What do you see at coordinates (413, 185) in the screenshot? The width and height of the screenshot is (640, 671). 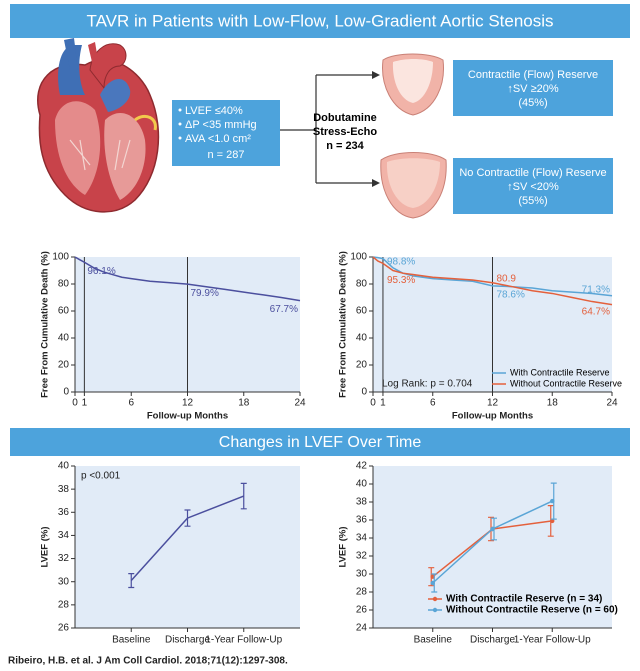 I see `ventricle-slice-no-reserve` at bounding box center [413, 185].